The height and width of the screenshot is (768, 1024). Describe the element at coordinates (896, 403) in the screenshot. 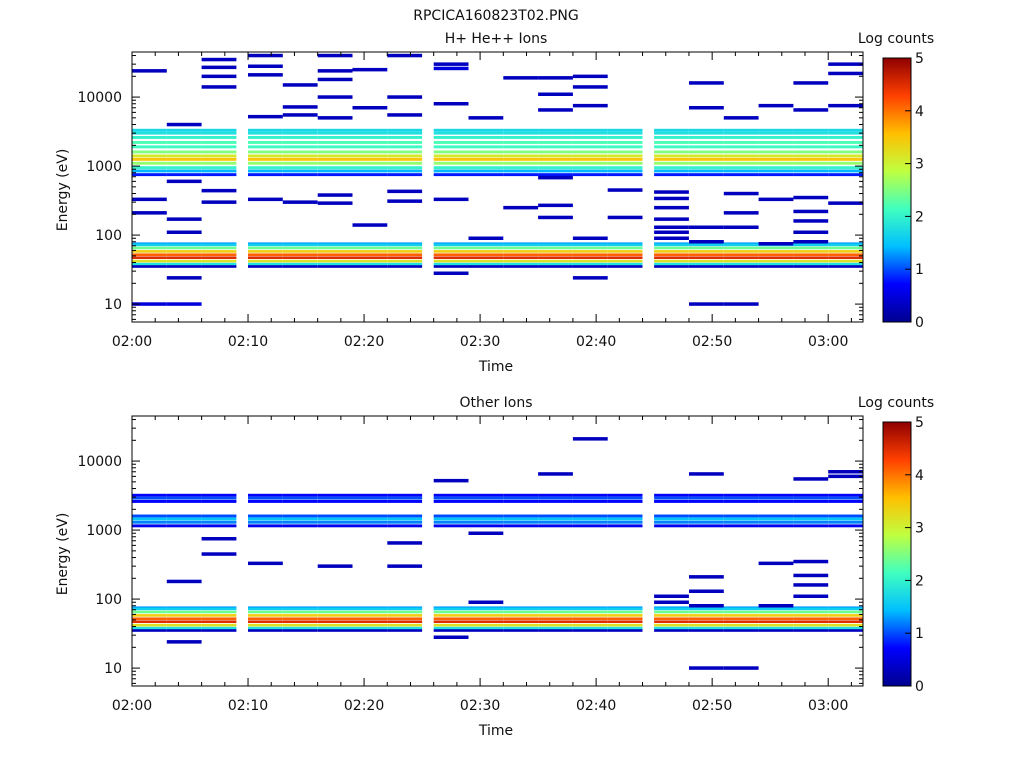

I see `colorbar-label: Log counts` at that location.